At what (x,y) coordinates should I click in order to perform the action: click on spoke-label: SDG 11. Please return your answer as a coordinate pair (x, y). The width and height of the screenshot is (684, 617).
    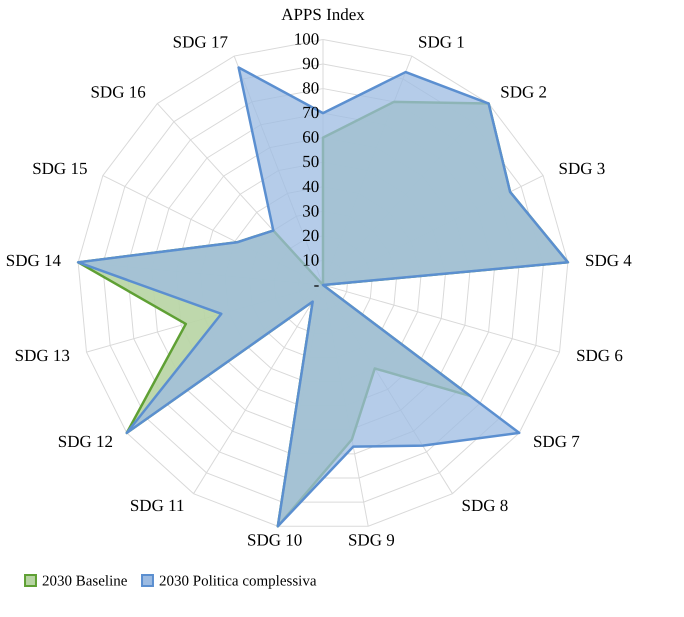
    Looking at the image, I should click on (157, 506).